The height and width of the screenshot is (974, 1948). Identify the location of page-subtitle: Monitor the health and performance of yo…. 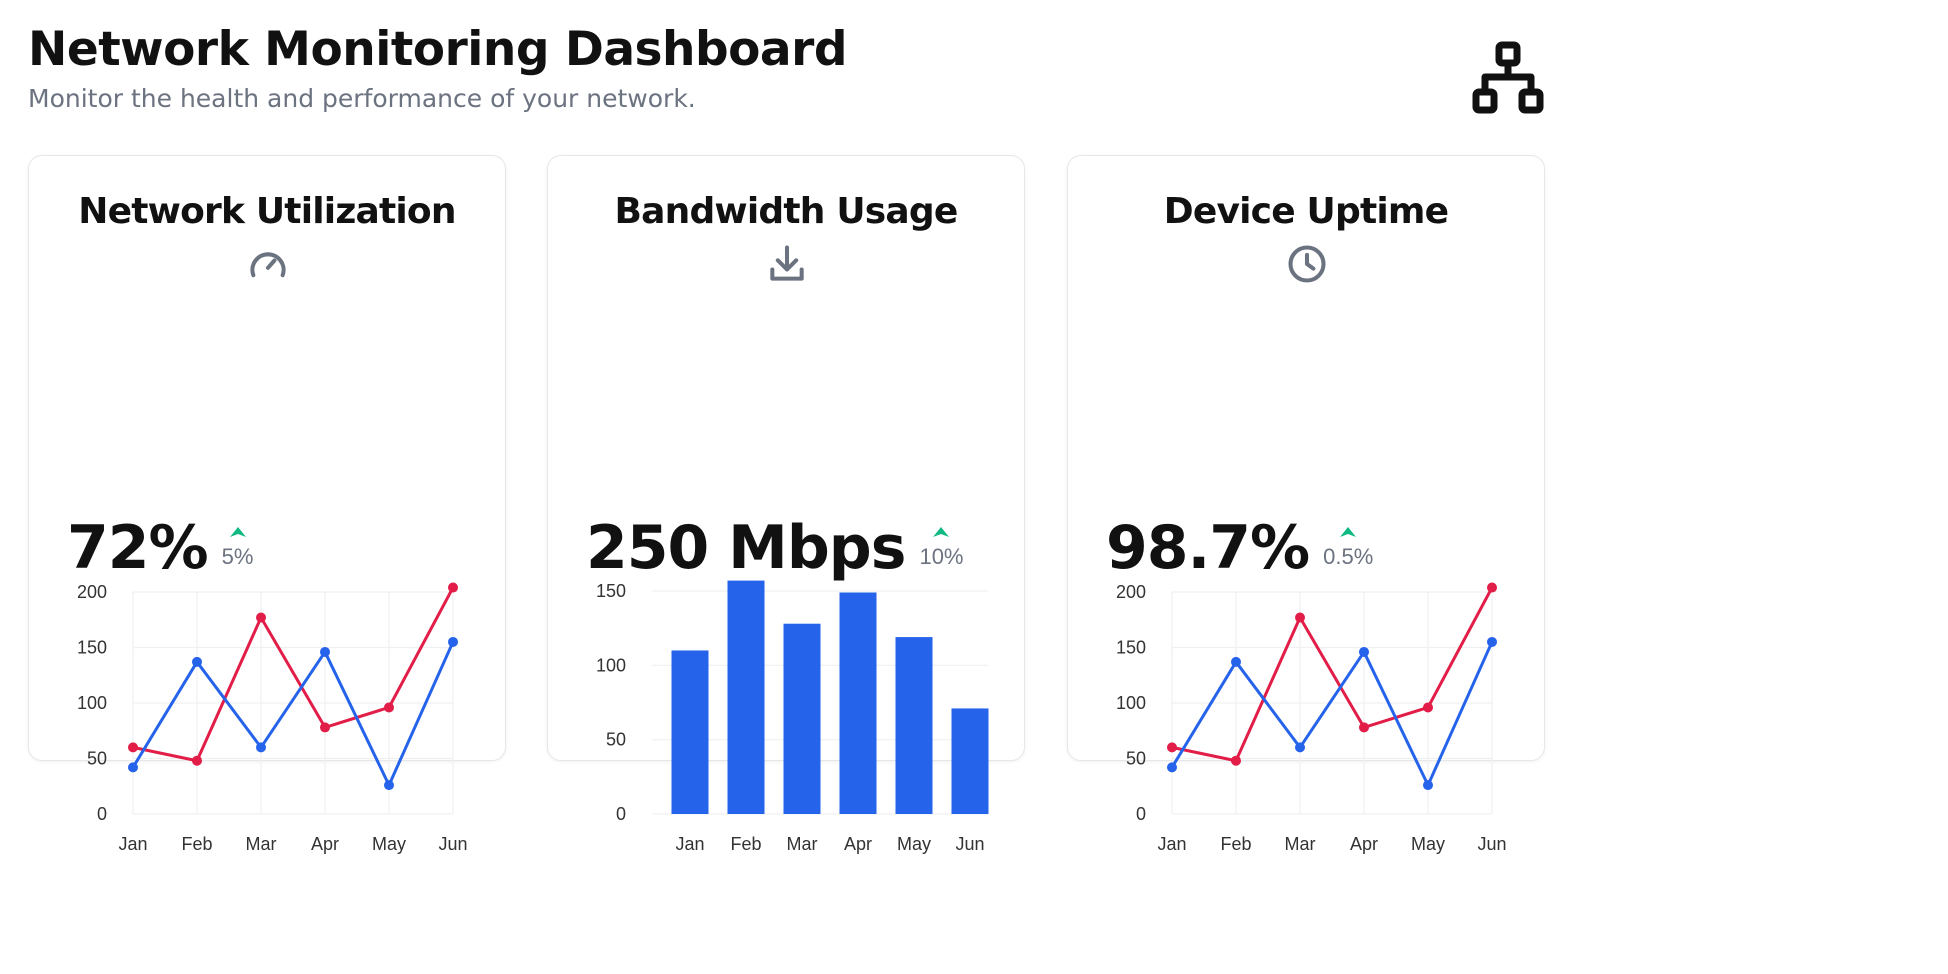
(362, 99).